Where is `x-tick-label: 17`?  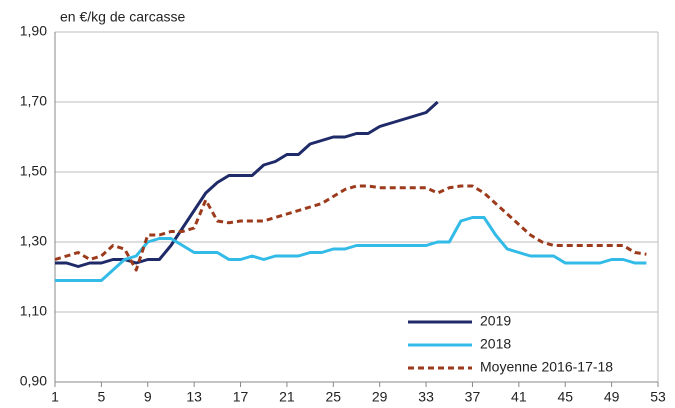 x-tick-label: 17 is located at coordinates (241, 397).